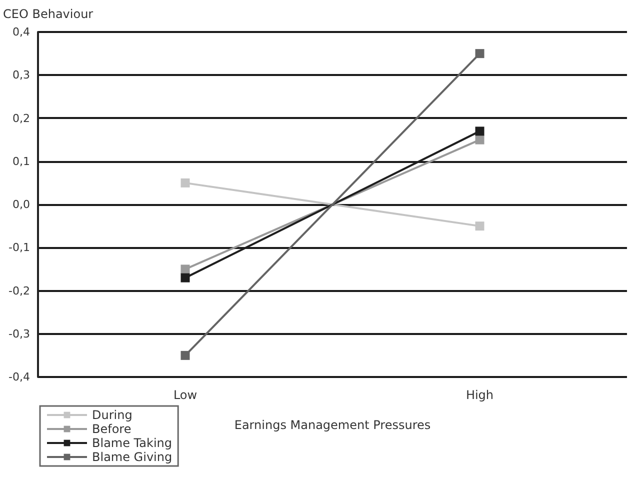  I want to click on y-tick-label: 0,3, so click(21, 75).